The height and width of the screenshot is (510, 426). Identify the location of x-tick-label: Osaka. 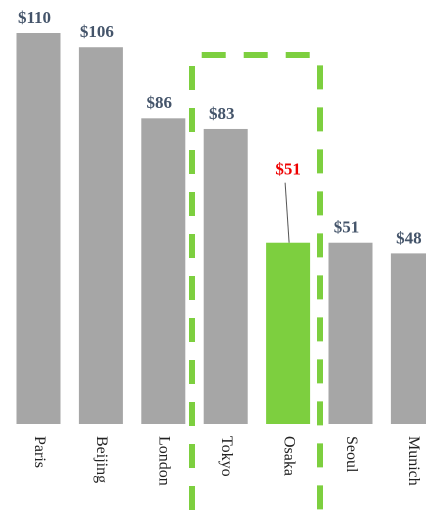
(288, 456).